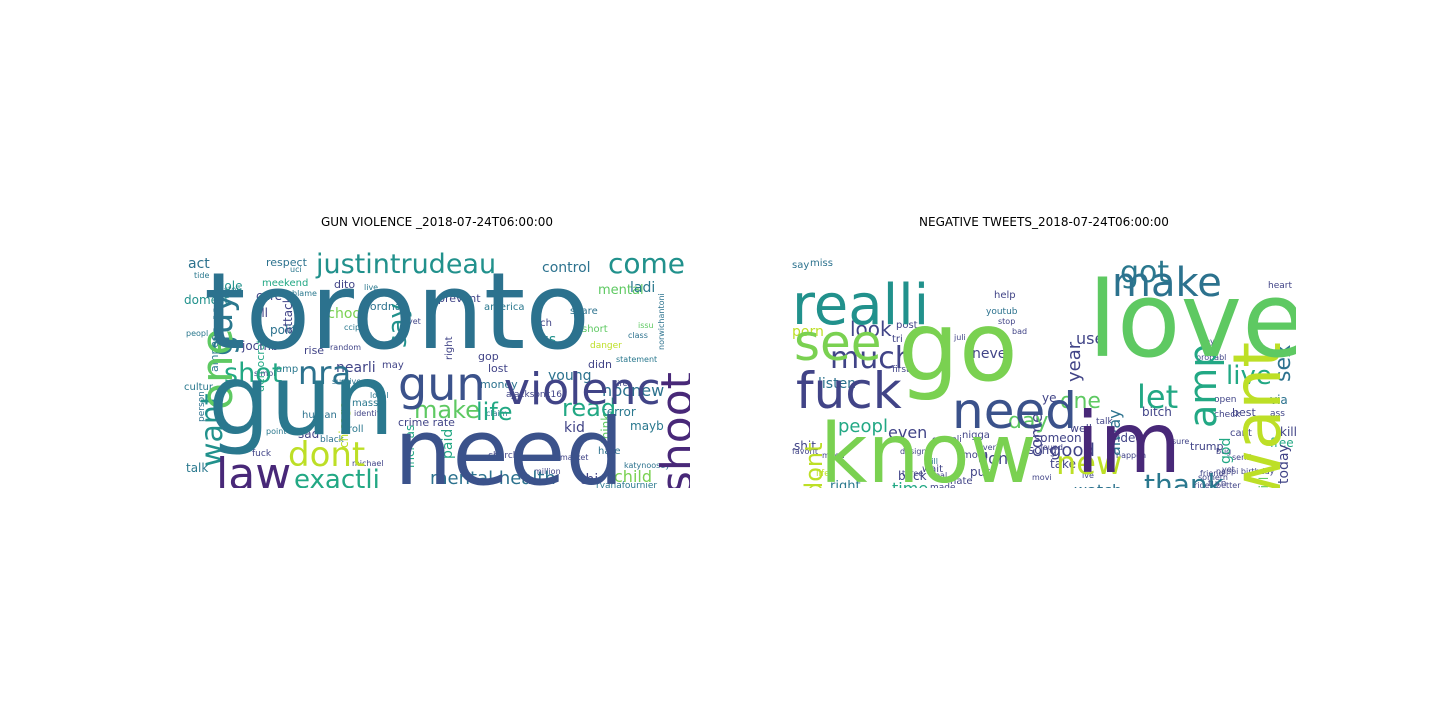  What do you see at coordinates (1217, 483) in the screenshot?
I see `cloud-word: turn` at bounding box center [1217, 483].